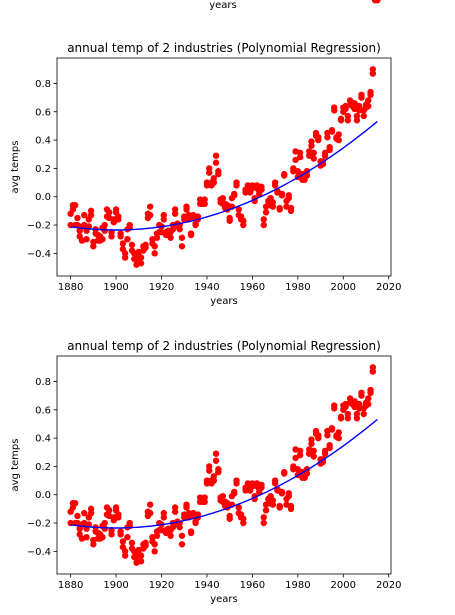 This screenshot has height=615, width=455. What do you see at coordinates (39, 552) in the screenshot?
I see `y-tick-label: −0.4` at bounding box center [39, 552].